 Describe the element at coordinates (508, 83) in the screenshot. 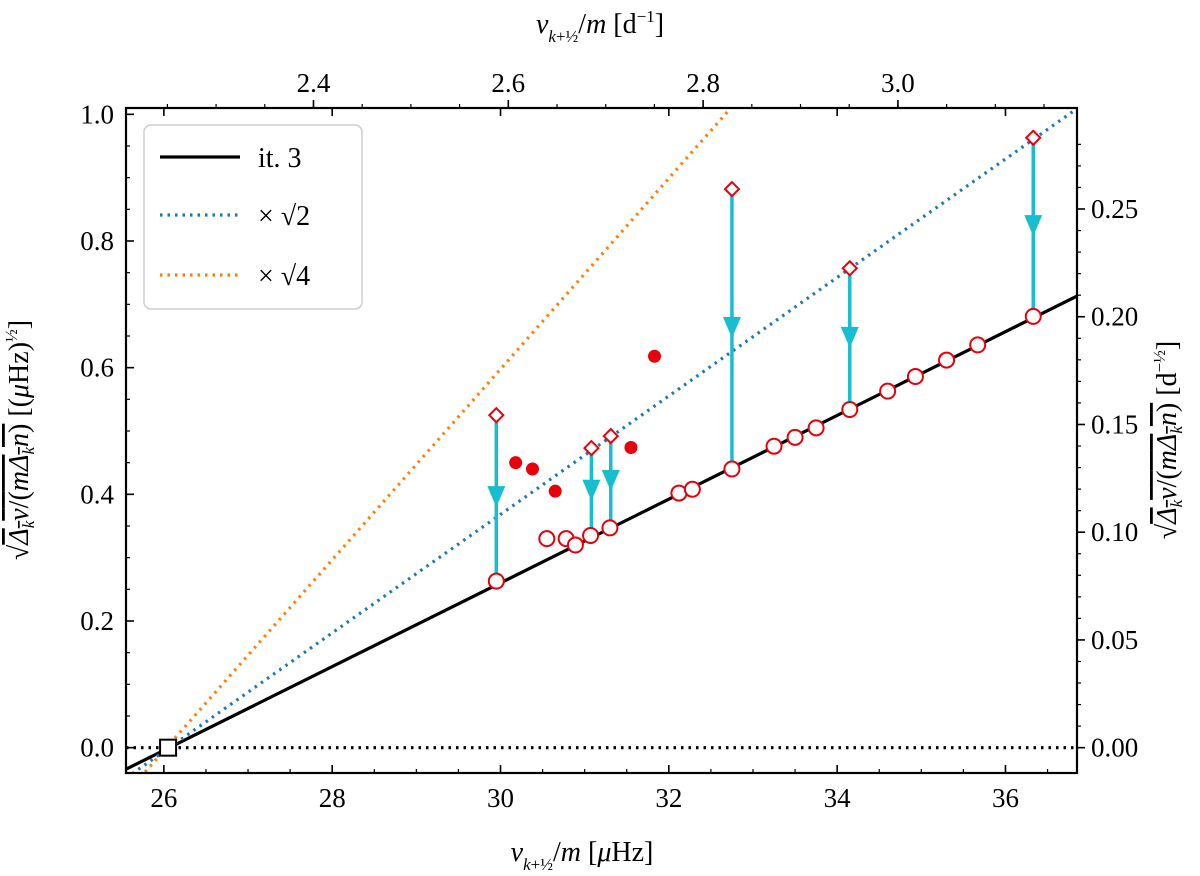

I see `top-x-tick-label: 2.6` at that location.